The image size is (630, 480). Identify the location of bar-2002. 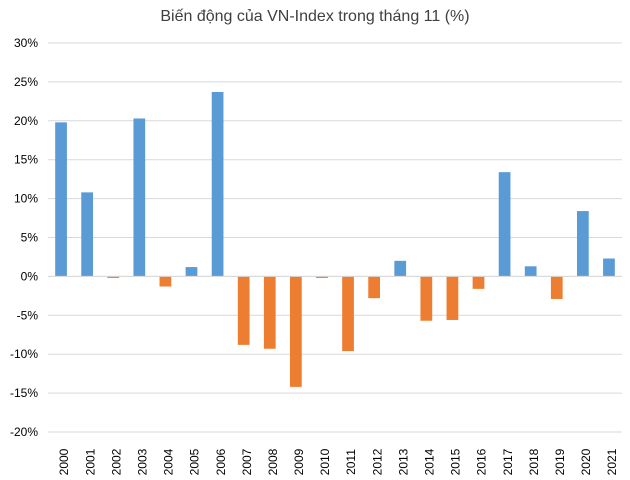
(113, 277).